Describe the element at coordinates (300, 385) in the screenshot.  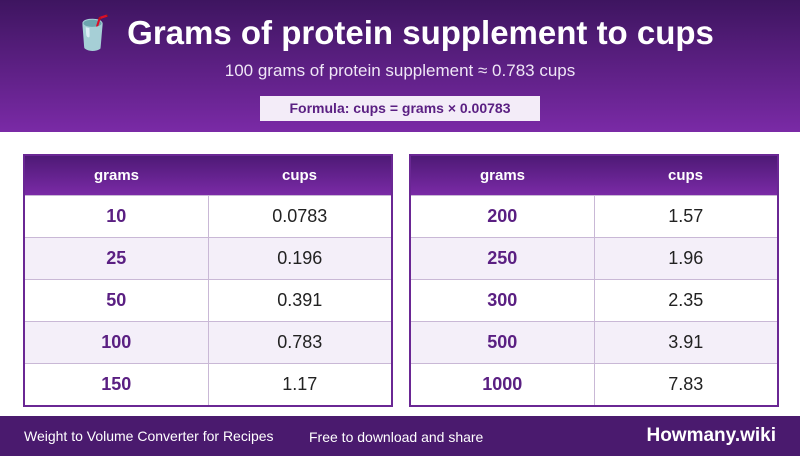
I see `cups-cell: 1.17` at that location.